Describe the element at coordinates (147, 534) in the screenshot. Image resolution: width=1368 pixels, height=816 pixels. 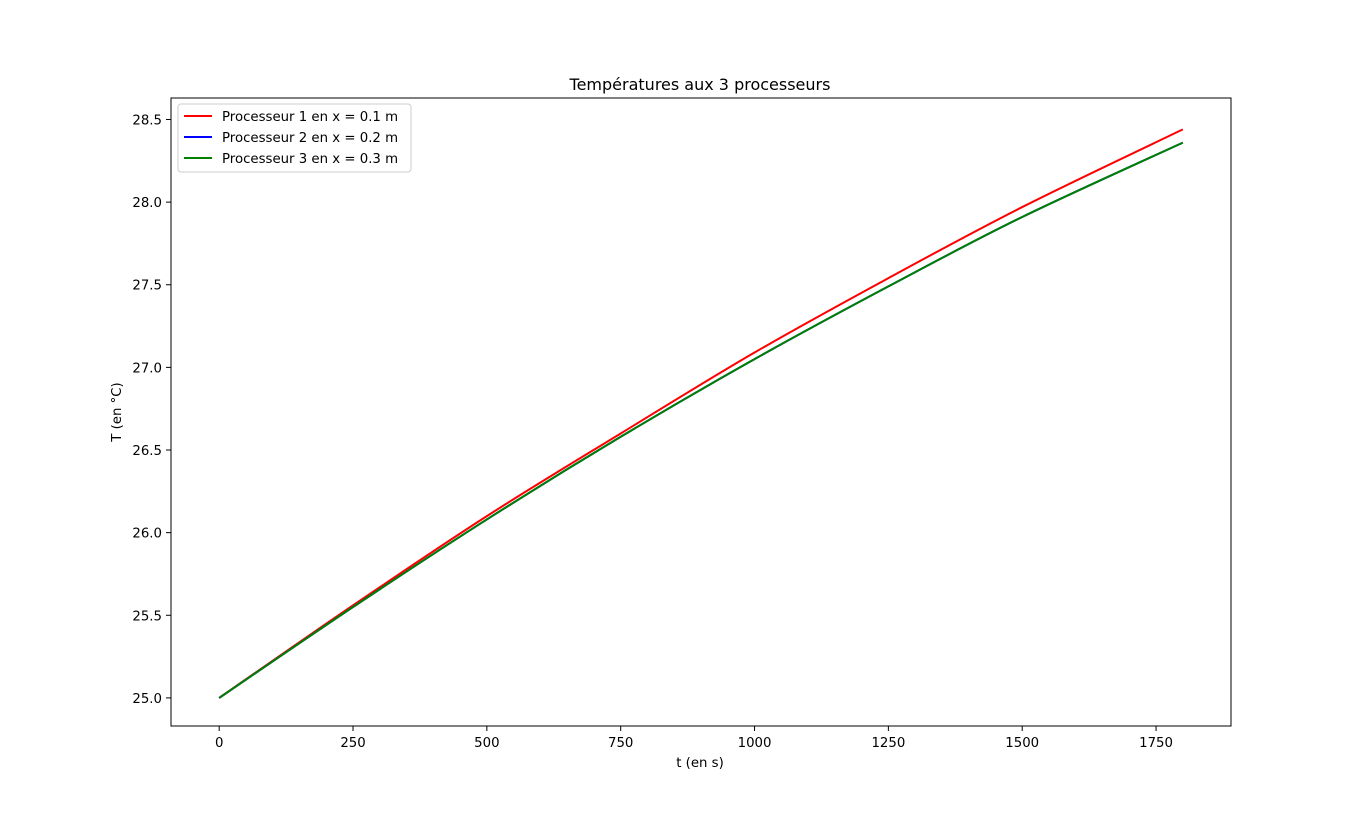
I see `y-tick-label: 26.0` at that location.